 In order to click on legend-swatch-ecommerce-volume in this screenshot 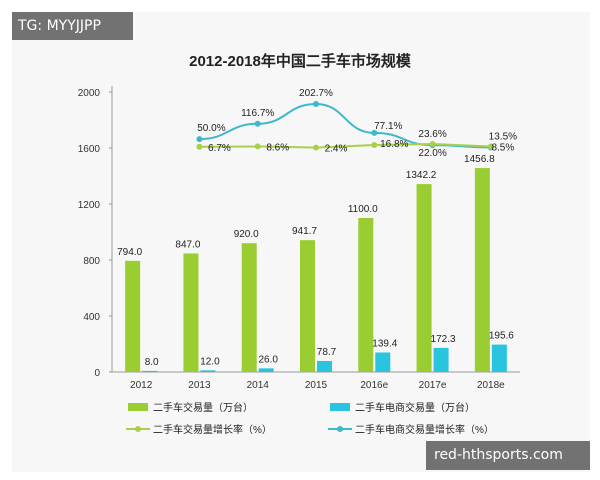, I will do `click(340, 407)`.